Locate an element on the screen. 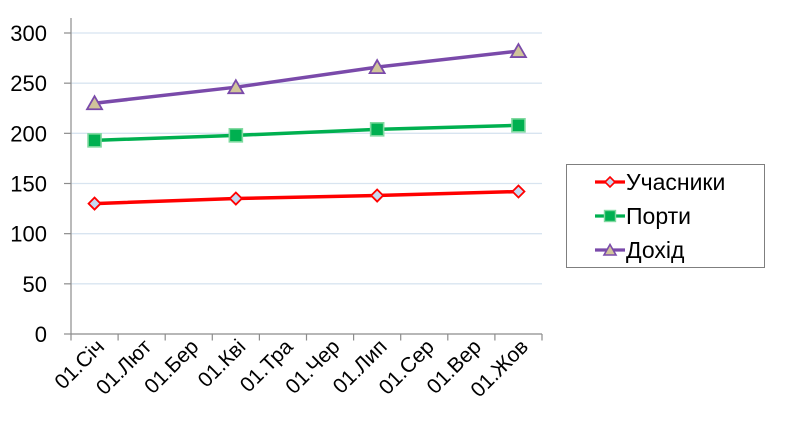  y-axis-tick-label: 0 is located at coordinates (41, 334).